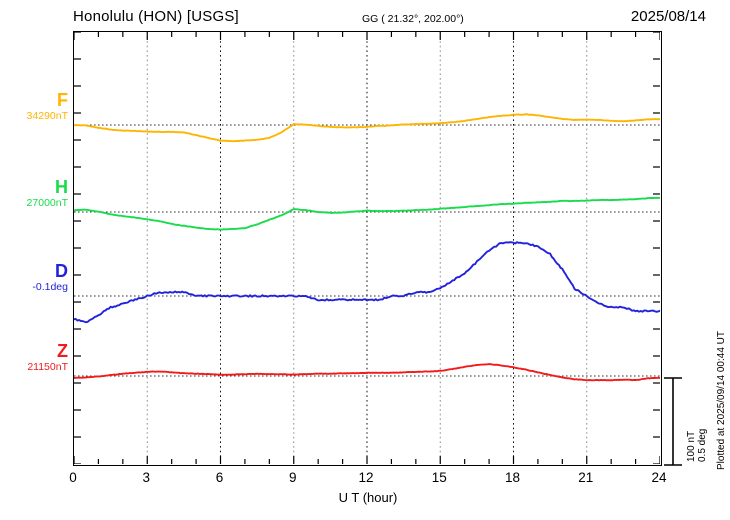 Image resolution: width=730 pixels, height=520 pixels. Describe the element at coordinates (512, 477) in the screenshot. I see `x-axis-tick-label: 18` at that location.